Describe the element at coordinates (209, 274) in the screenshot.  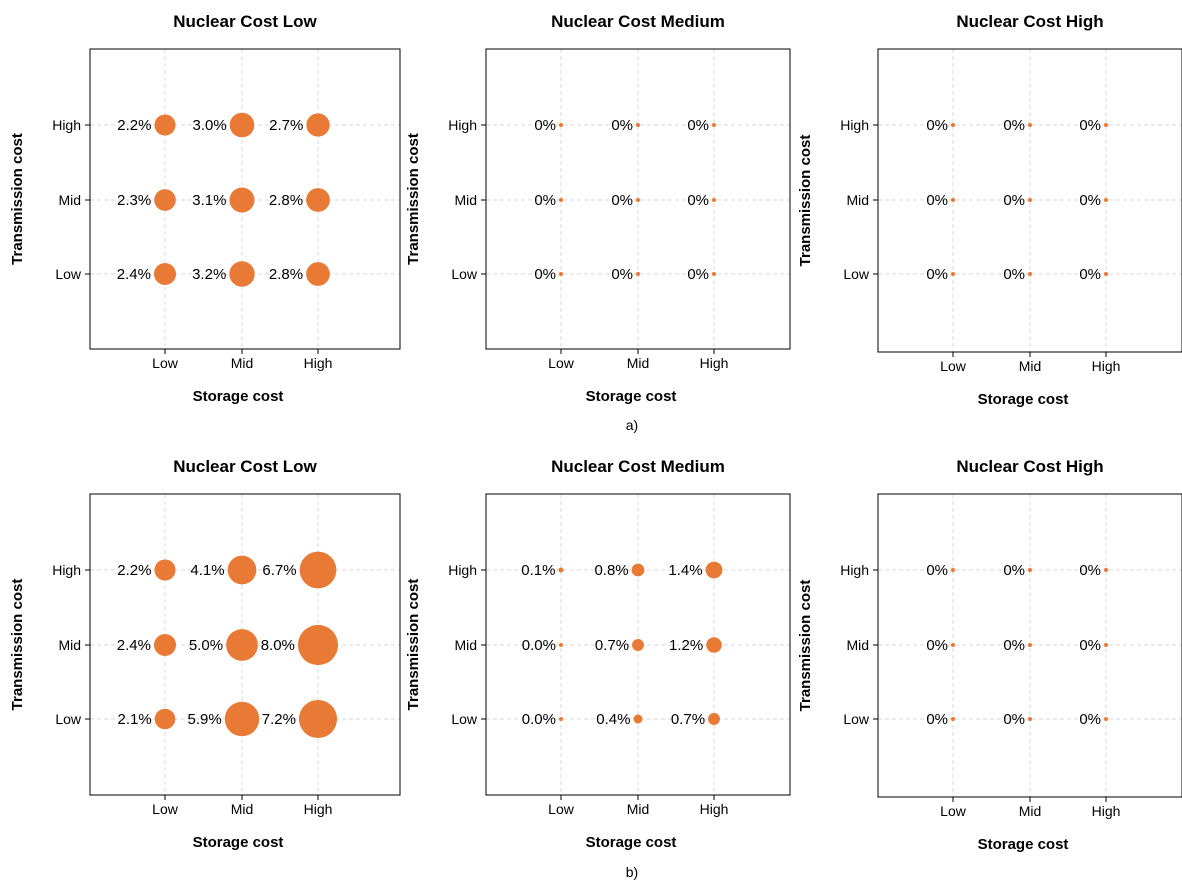
I see `data-label: 3.2%` at that location.